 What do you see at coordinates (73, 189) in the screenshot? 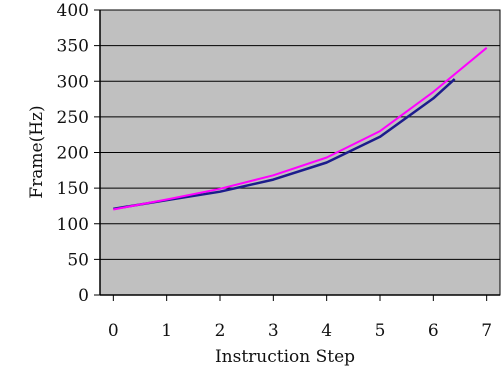
I see `y-tick-label: 150` at bounding box center [73, 189].